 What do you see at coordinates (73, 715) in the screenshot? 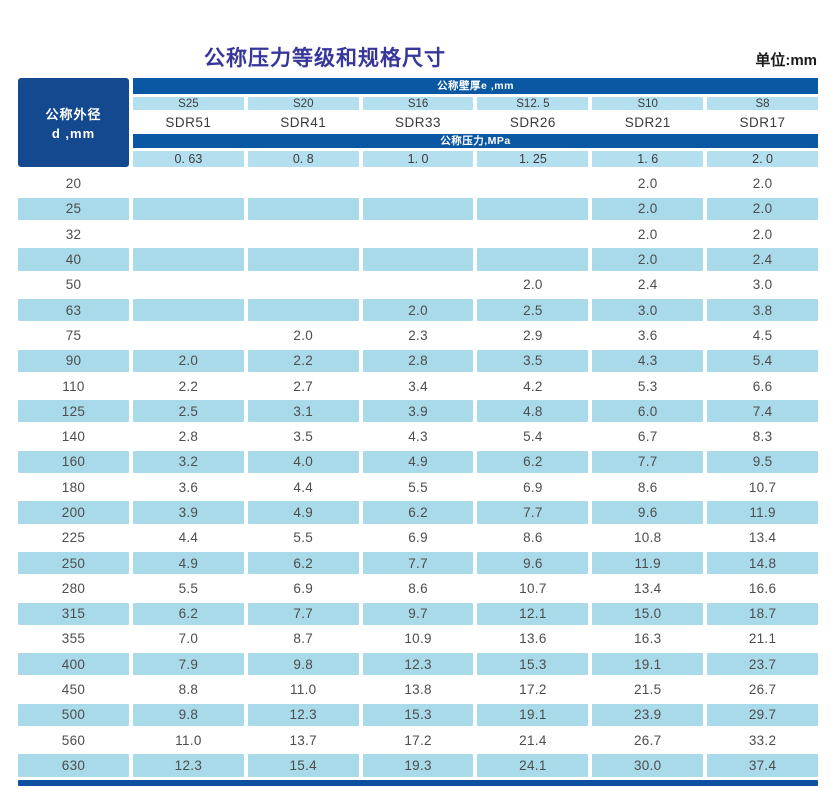
I see `diameter-cell: 500` at bounding box center [73, 715].